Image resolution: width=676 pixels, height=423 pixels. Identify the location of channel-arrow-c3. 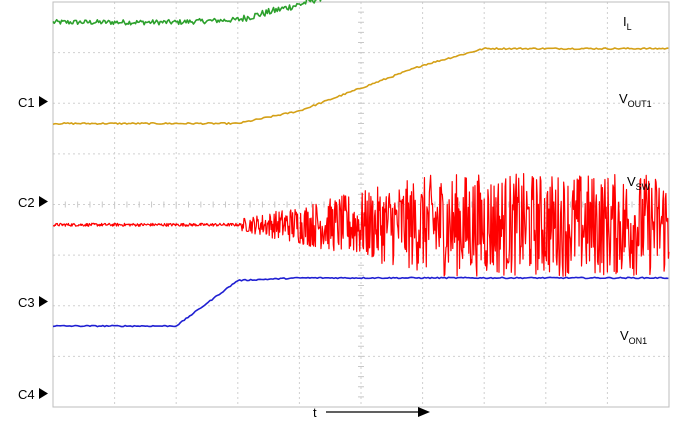
(43, 301).